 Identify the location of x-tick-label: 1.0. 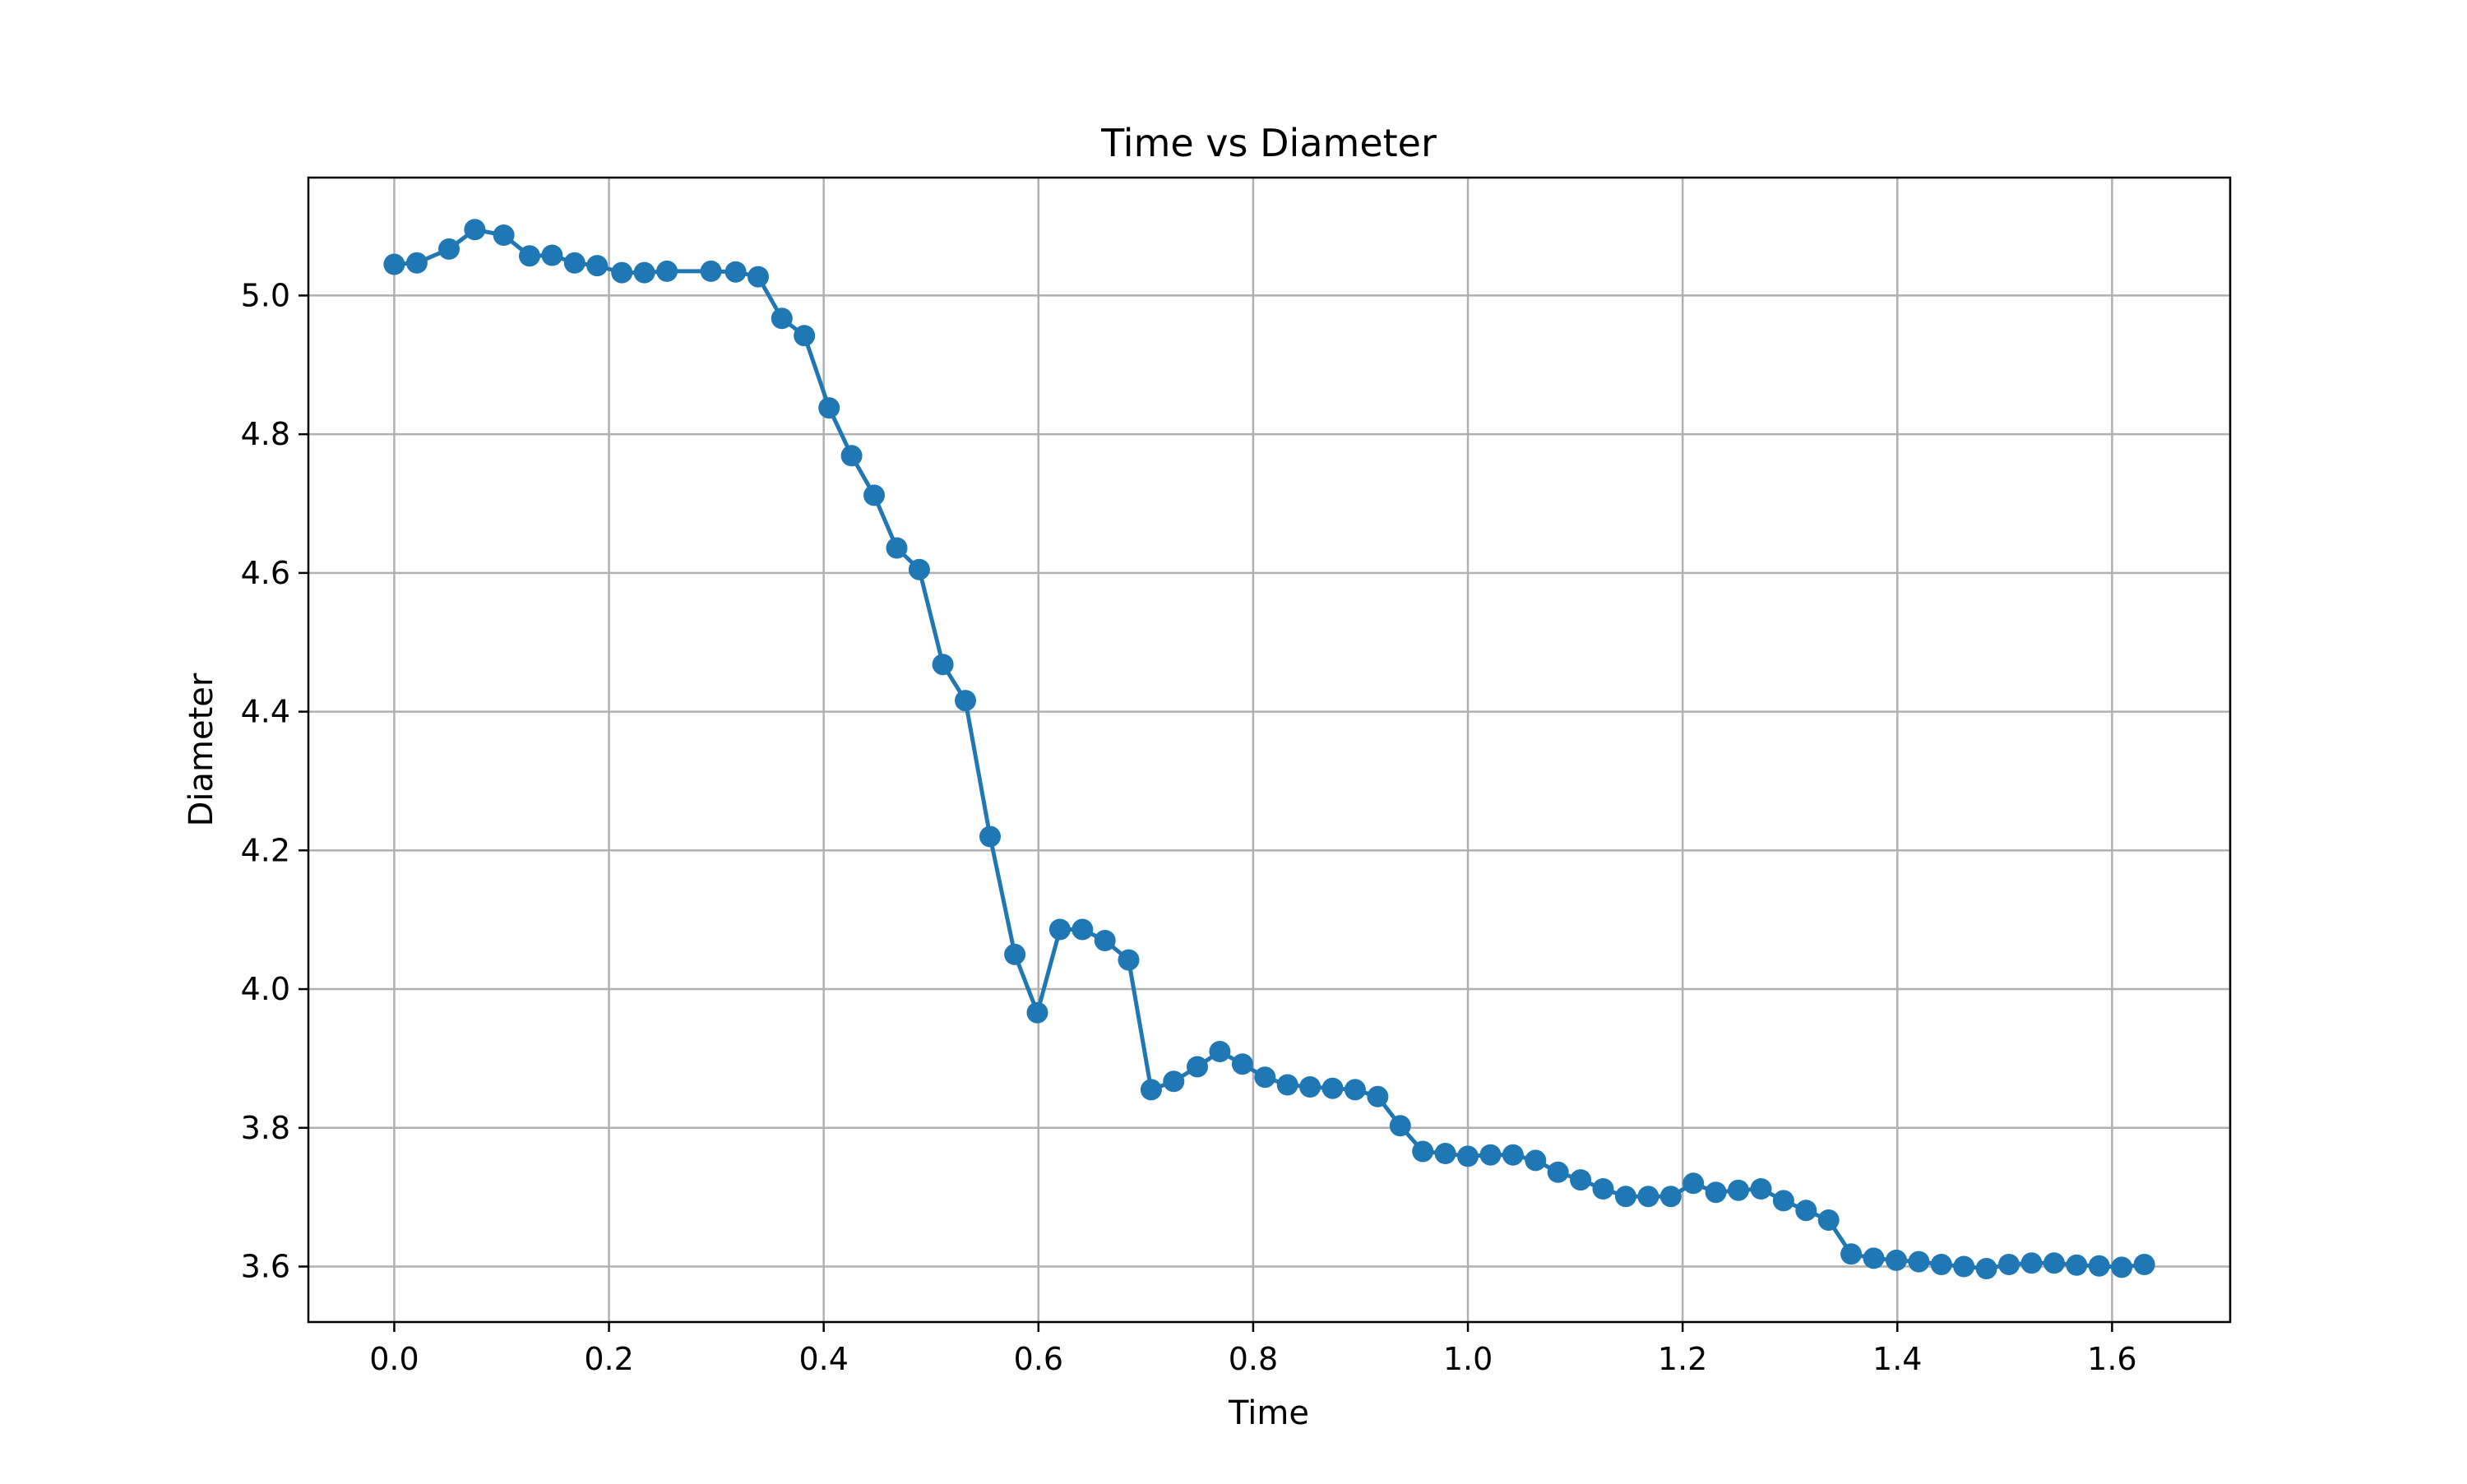
(1468, 1359).